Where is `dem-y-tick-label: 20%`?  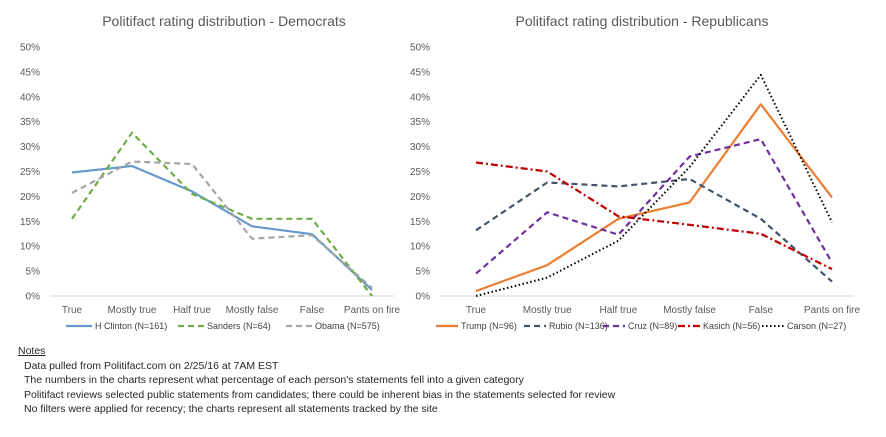
dem-y-tick-label: 20% is located at coordinates (30, 197).